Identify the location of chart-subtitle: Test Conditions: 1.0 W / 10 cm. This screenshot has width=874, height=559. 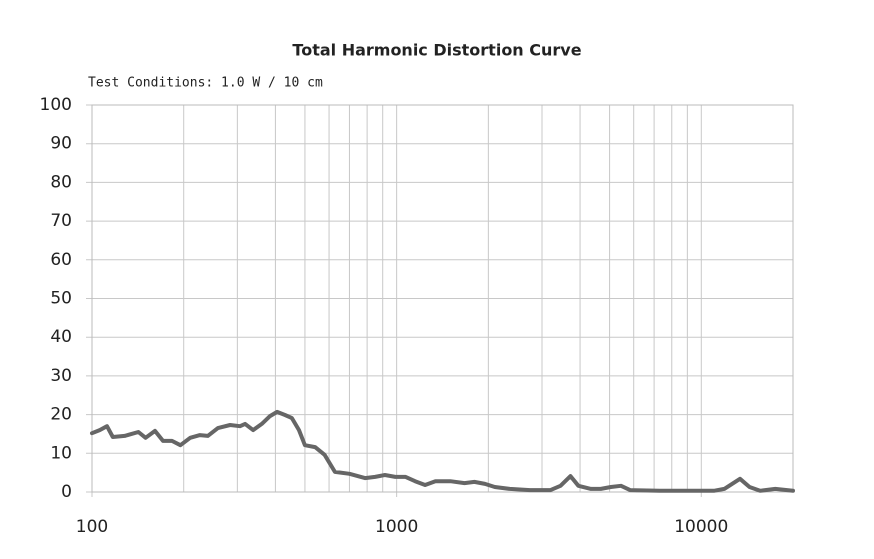
(205, 83).